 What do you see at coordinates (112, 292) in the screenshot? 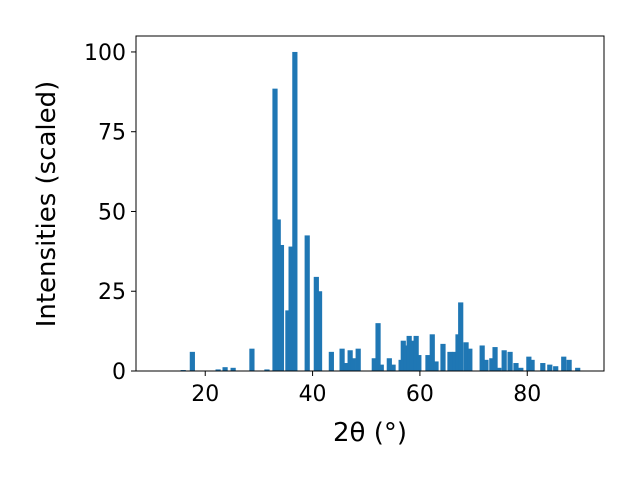
I see `y-tick-label: 25` at bounding box center [112, 292].